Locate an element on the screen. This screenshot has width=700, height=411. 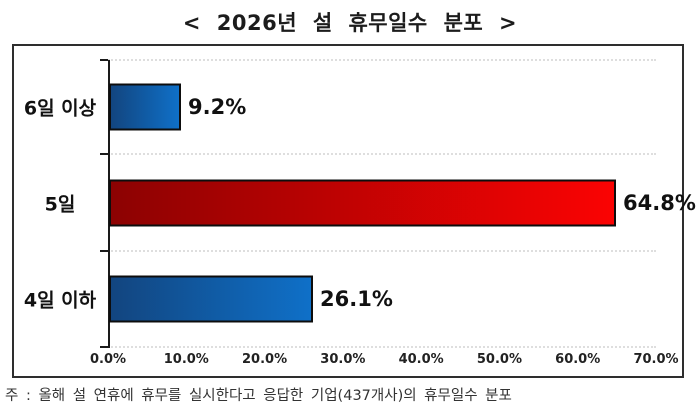
x-axis-tick-2: 20.0% is located at coordinates (265, 359).